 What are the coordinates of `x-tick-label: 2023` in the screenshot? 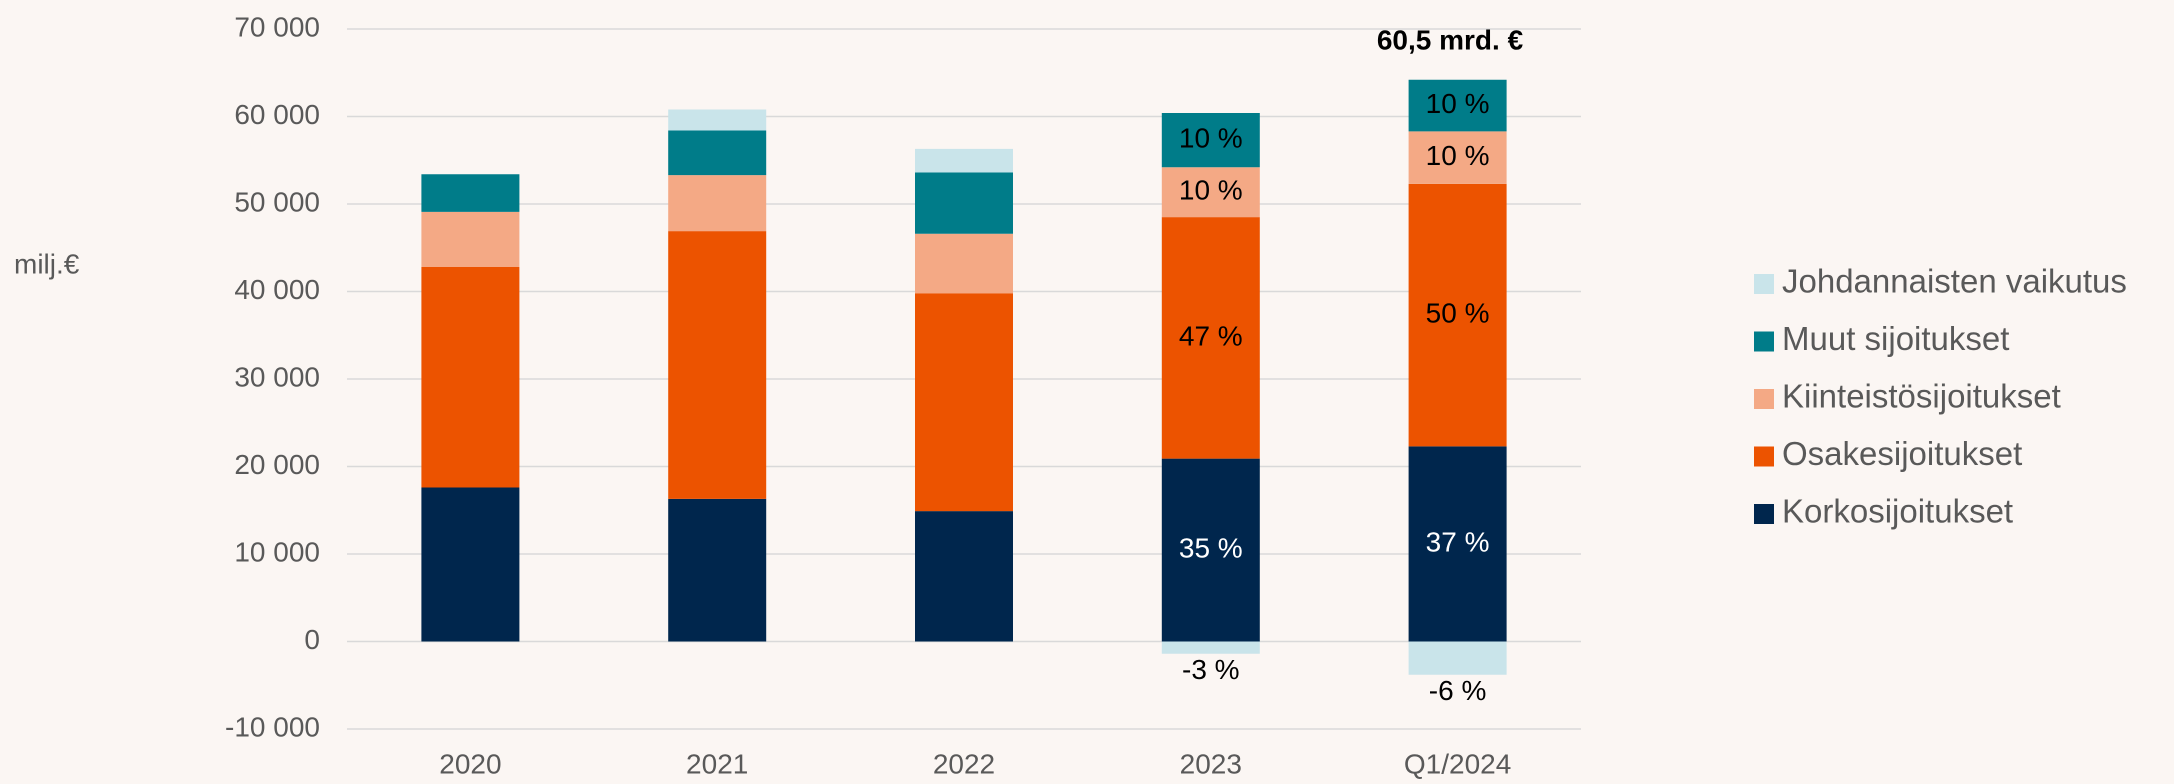 It's located at (1211, 763).